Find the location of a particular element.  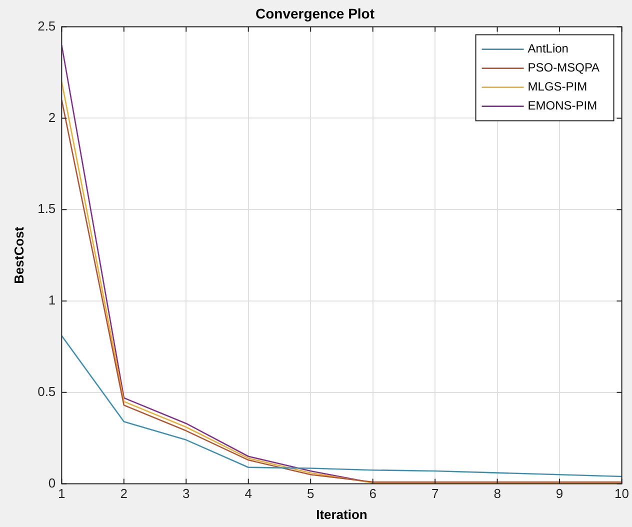

chart-title: Convergence Plot is located at coordinates (315, 13).